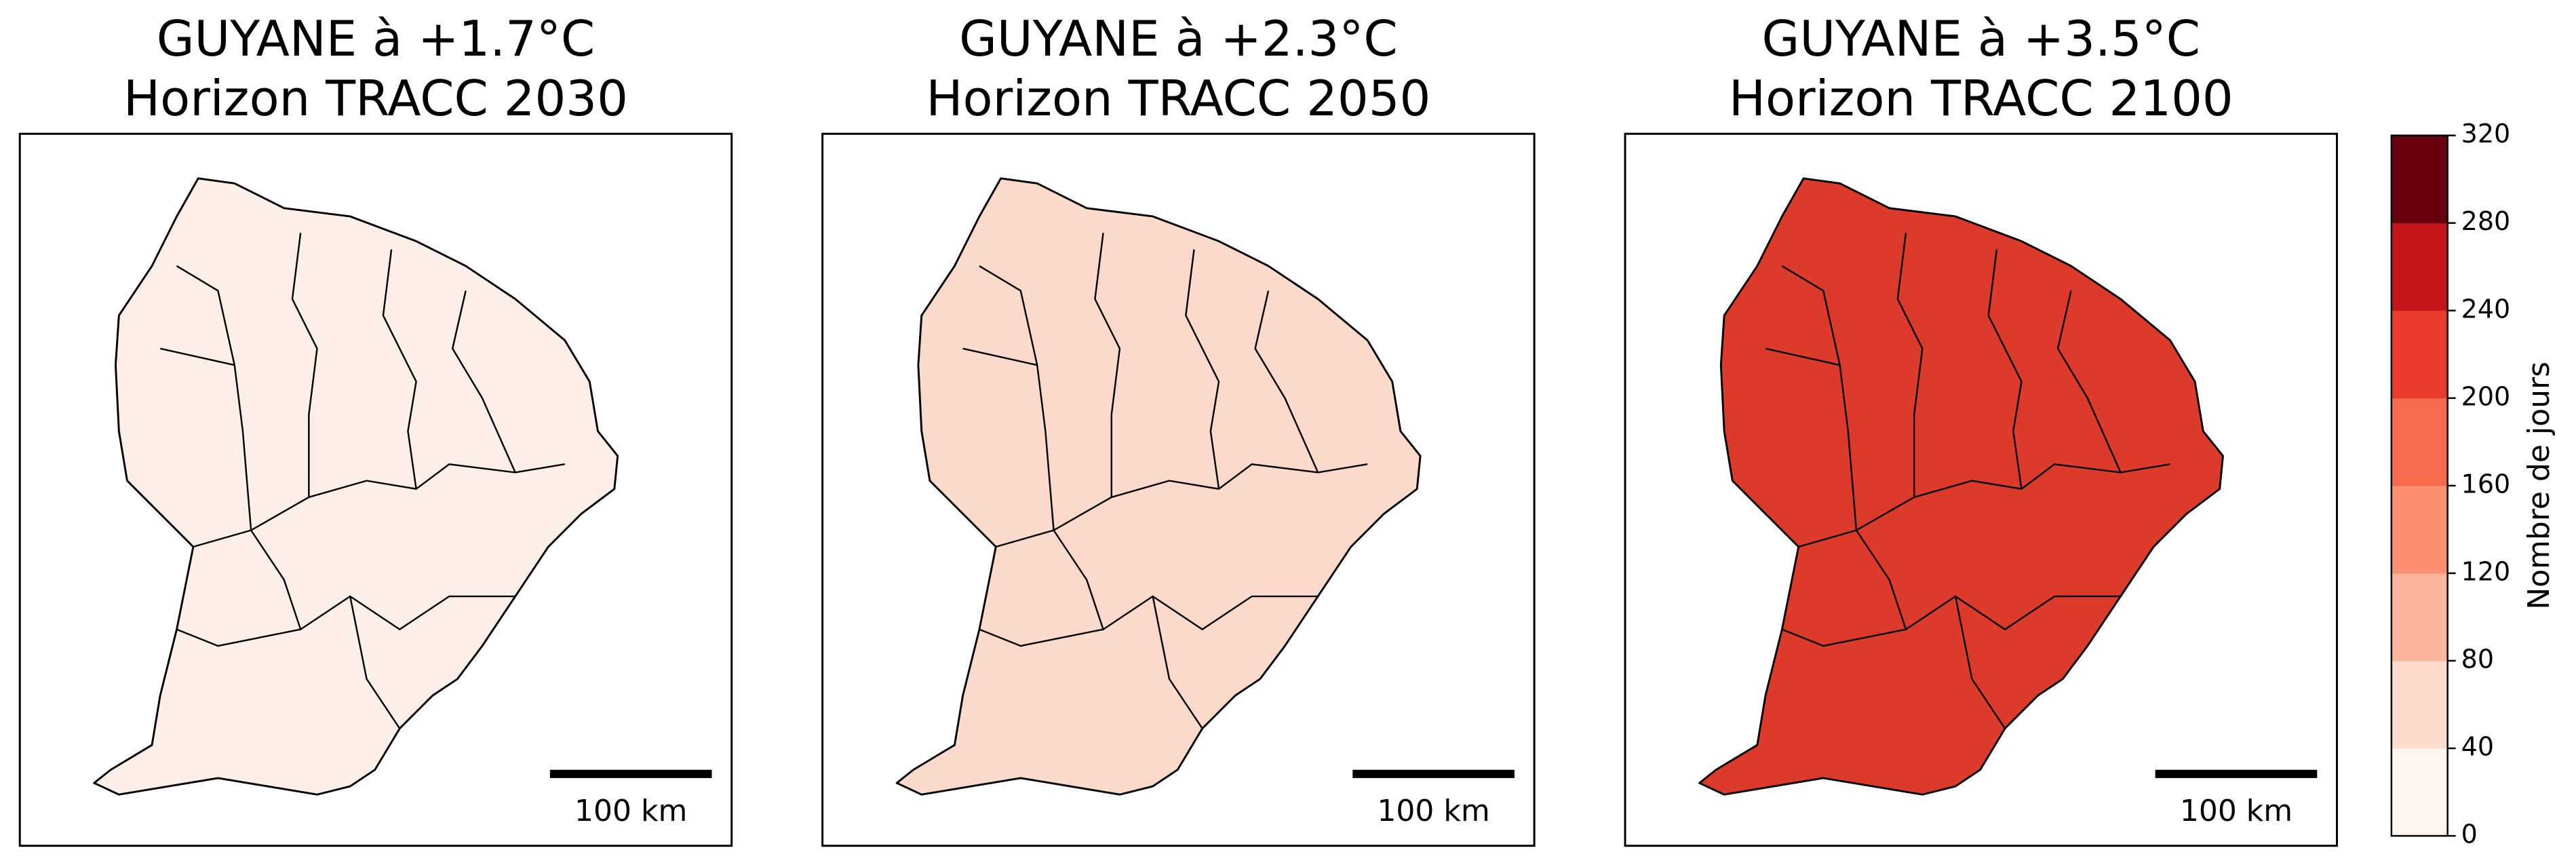 This screenshot has width=2576, height=867. Describe the element at coordinates (2477, 747) in the screenshot. I see `colorbar-tick-label: 40` at that location.